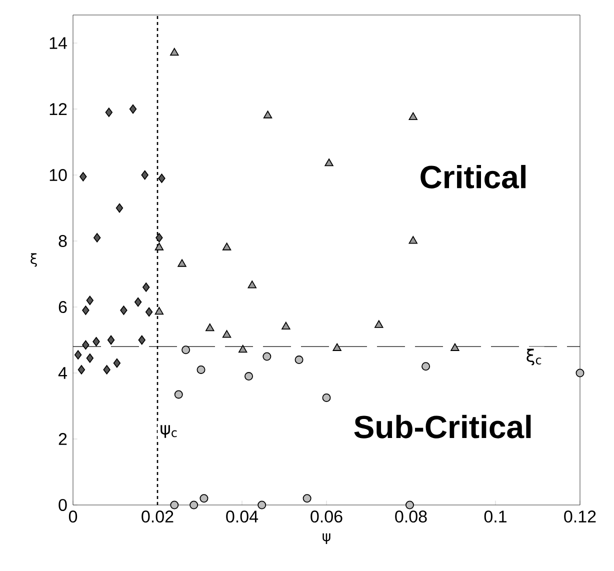 This screenshot has height=571, width=614. I want to click on ref-line-label: ξ$_{c}$, so click(534, 357).